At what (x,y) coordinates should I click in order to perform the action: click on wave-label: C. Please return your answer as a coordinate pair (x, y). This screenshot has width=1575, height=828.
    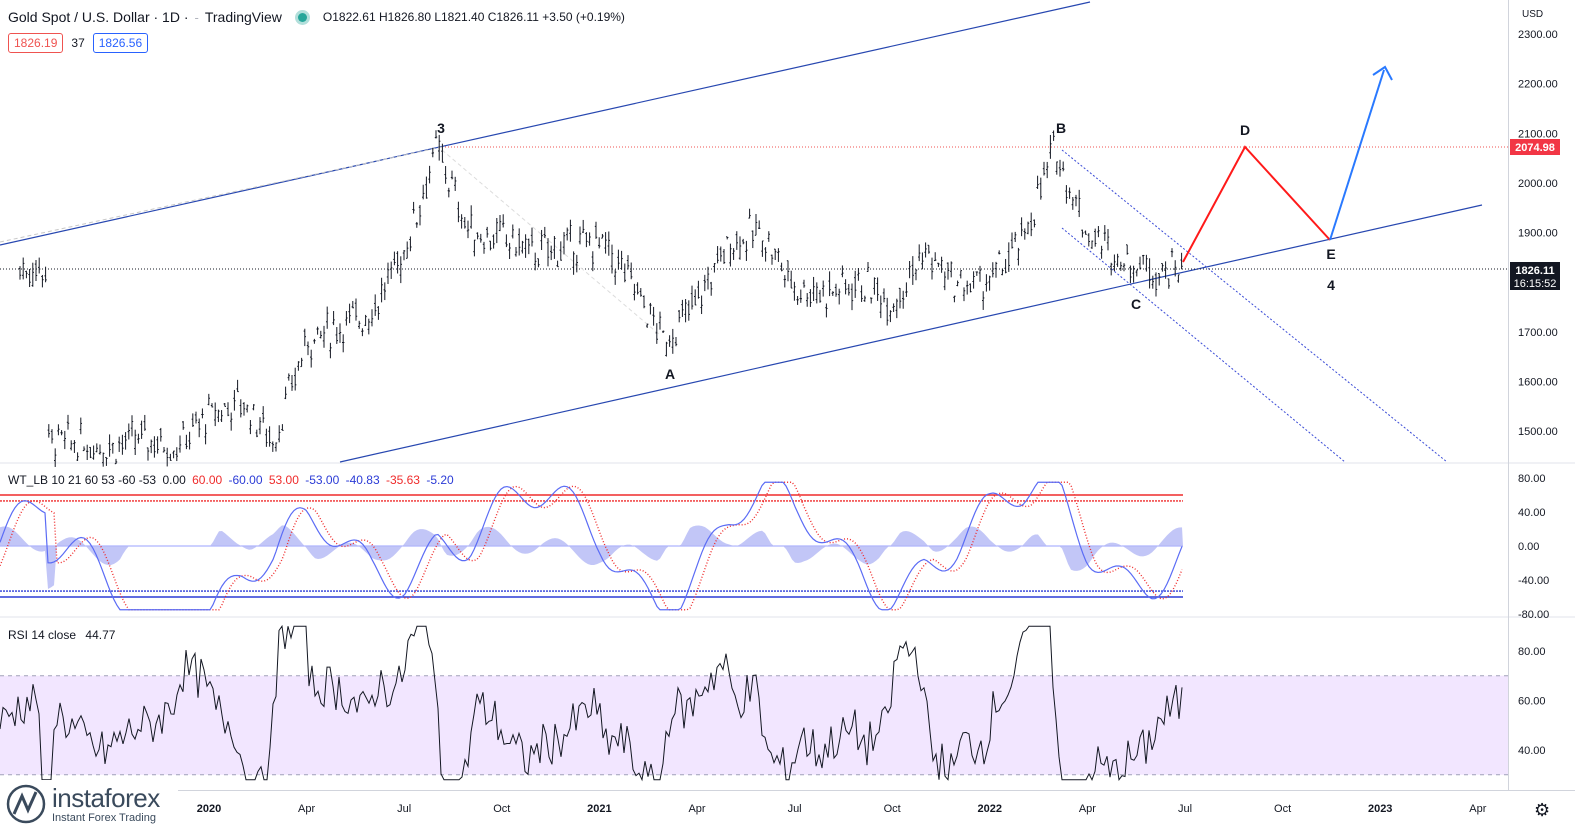
    Looking at the image, I should click on (1136, 304).